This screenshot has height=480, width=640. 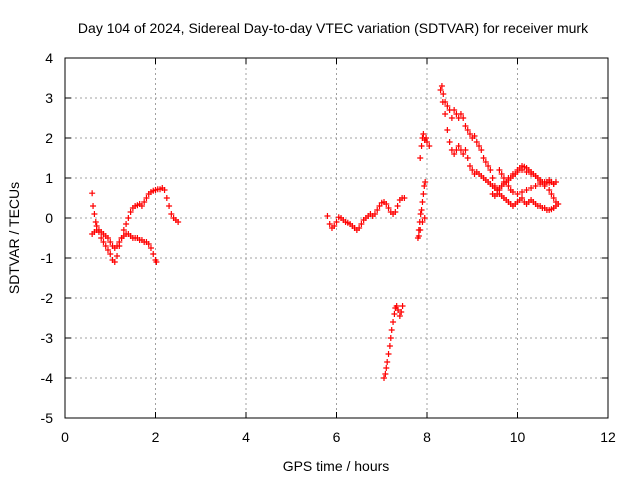 What do you see at coordinates (47, 298) in the screenshot?
I see `y-tick-label: -2` at bounding box center [47, 298].